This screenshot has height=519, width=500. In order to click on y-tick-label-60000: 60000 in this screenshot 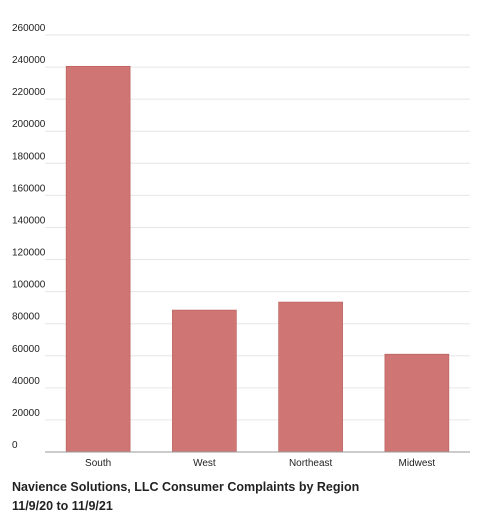, I will do `click(26, 349)`.